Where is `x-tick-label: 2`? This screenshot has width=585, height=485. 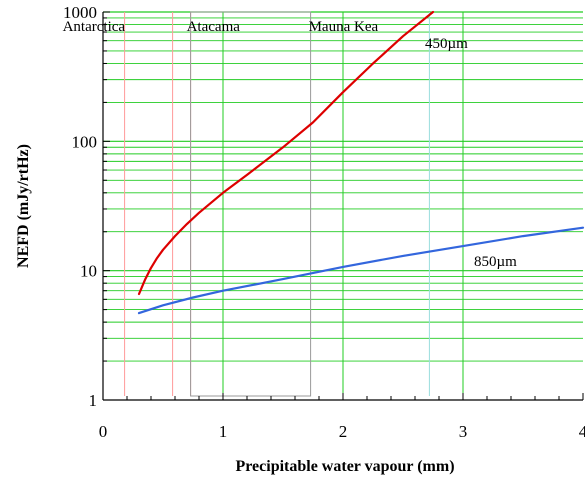 x-tick-label: 2 is located at coordinates (343, 431).